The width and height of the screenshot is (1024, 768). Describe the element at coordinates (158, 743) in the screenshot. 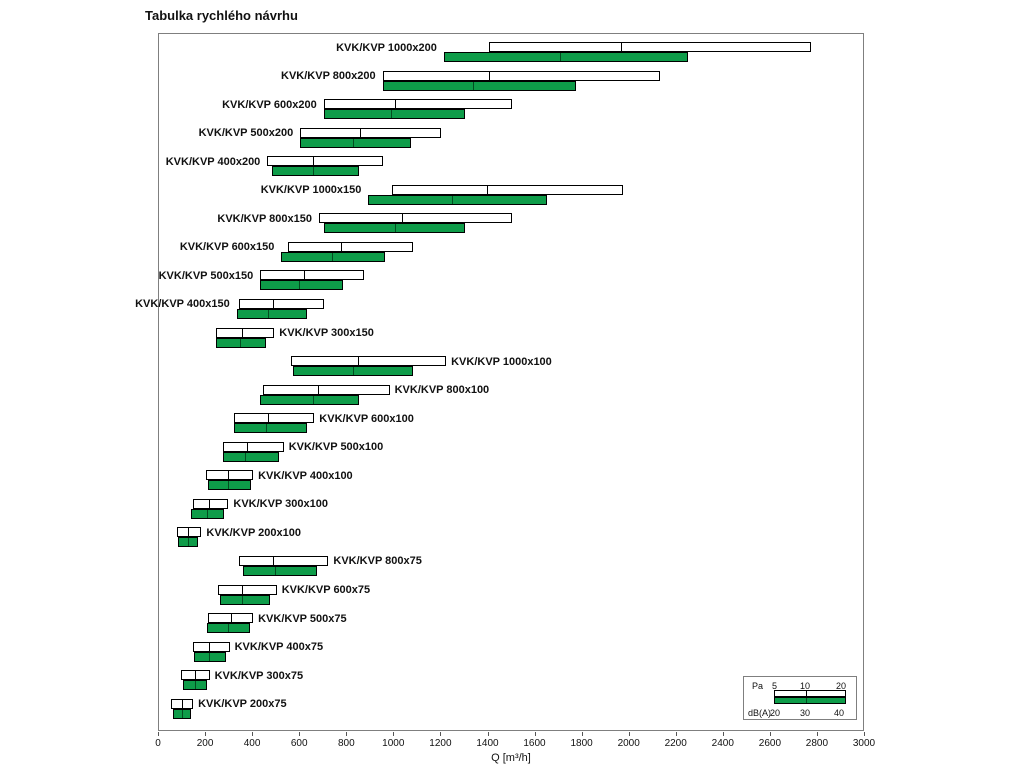

I see `x-tick-label: 0` at that location.